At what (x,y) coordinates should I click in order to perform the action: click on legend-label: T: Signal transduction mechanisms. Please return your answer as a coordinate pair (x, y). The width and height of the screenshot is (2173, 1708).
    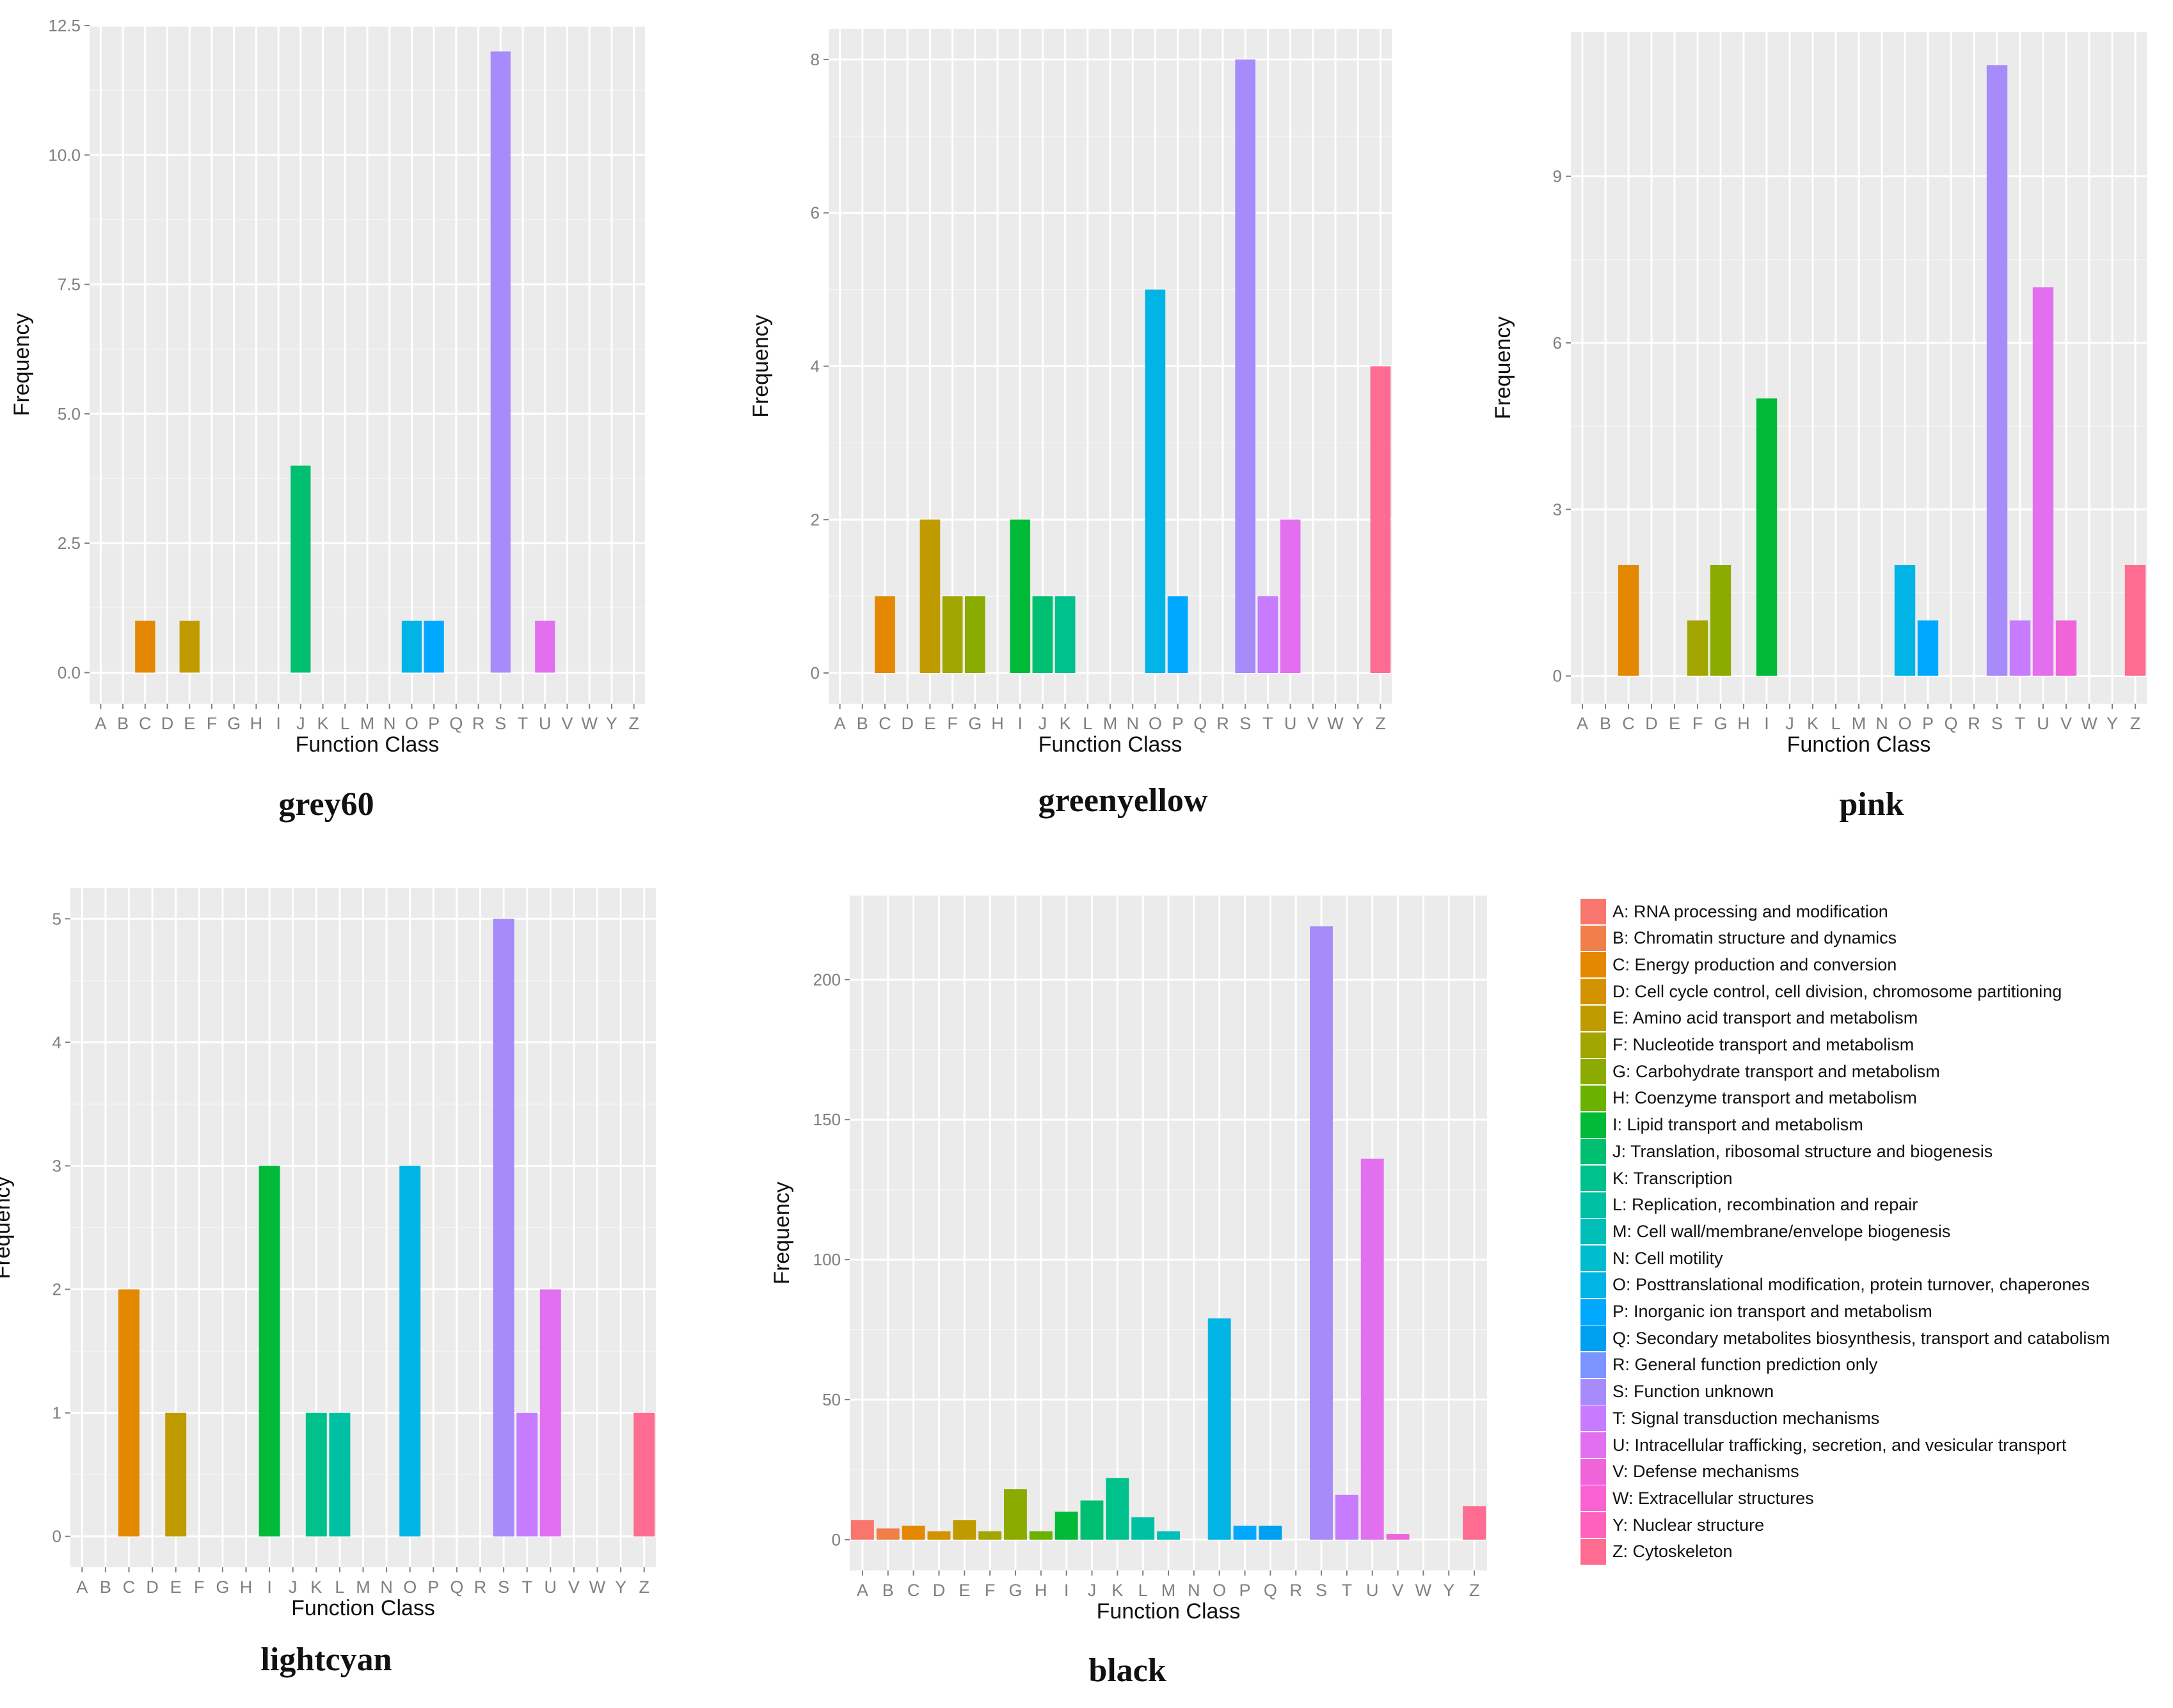
    Looking at the image, I should click on (1746, 1418).